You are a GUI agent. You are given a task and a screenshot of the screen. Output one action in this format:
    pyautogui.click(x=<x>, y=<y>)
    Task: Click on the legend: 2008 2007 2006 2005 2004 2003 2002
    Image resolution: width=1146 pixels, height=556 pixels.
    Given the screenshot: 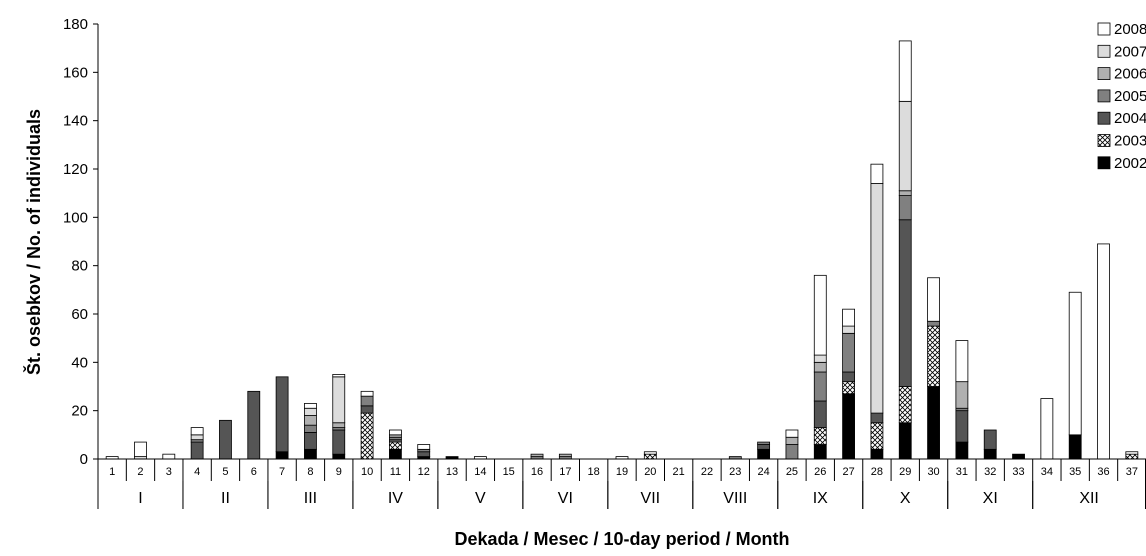 What is the action you would take?
    pyautogui.click(x=1121, y=96)
    